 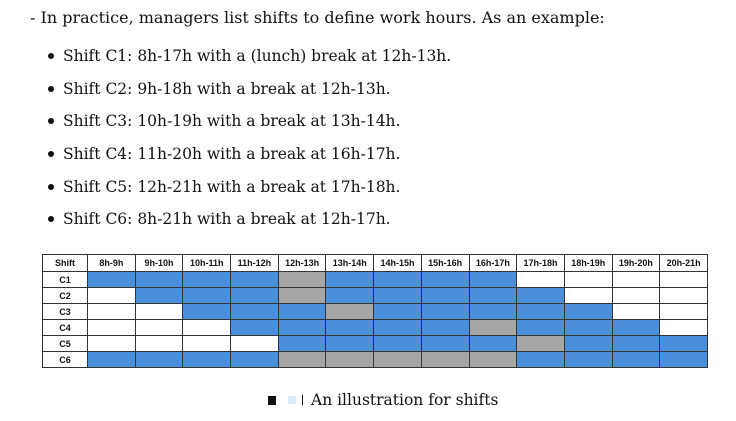 What do you see at coordinates (350, 263) in the screenshot?
I see `column-header: 13h-14h` at bounding box center [350, 263].